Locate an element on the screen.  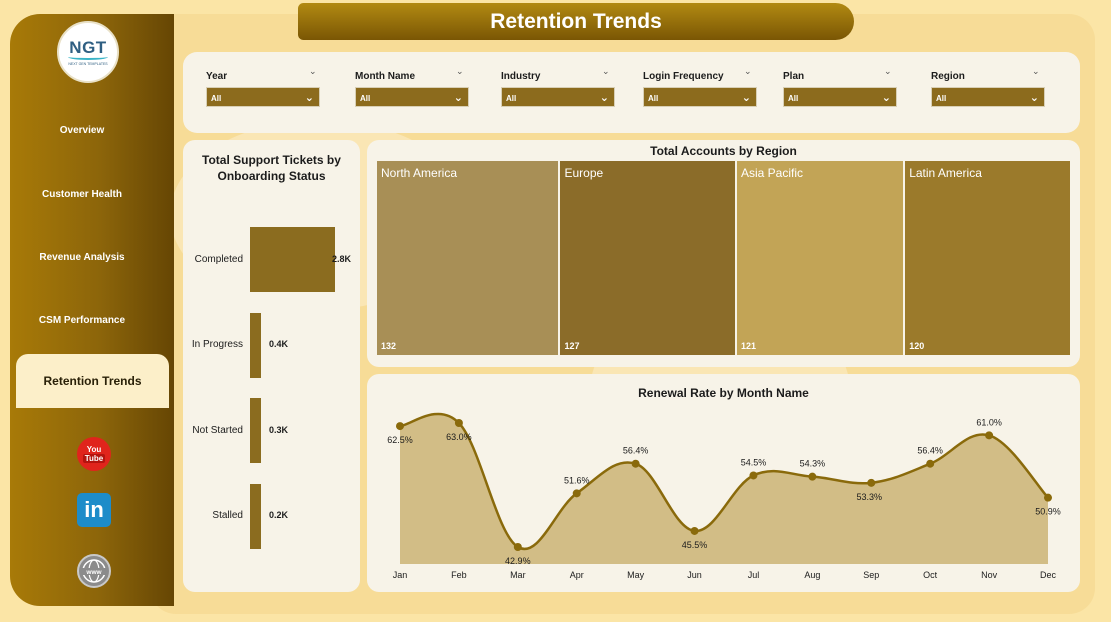
x-tick-label: Jan is located at coordinates (400, 575).